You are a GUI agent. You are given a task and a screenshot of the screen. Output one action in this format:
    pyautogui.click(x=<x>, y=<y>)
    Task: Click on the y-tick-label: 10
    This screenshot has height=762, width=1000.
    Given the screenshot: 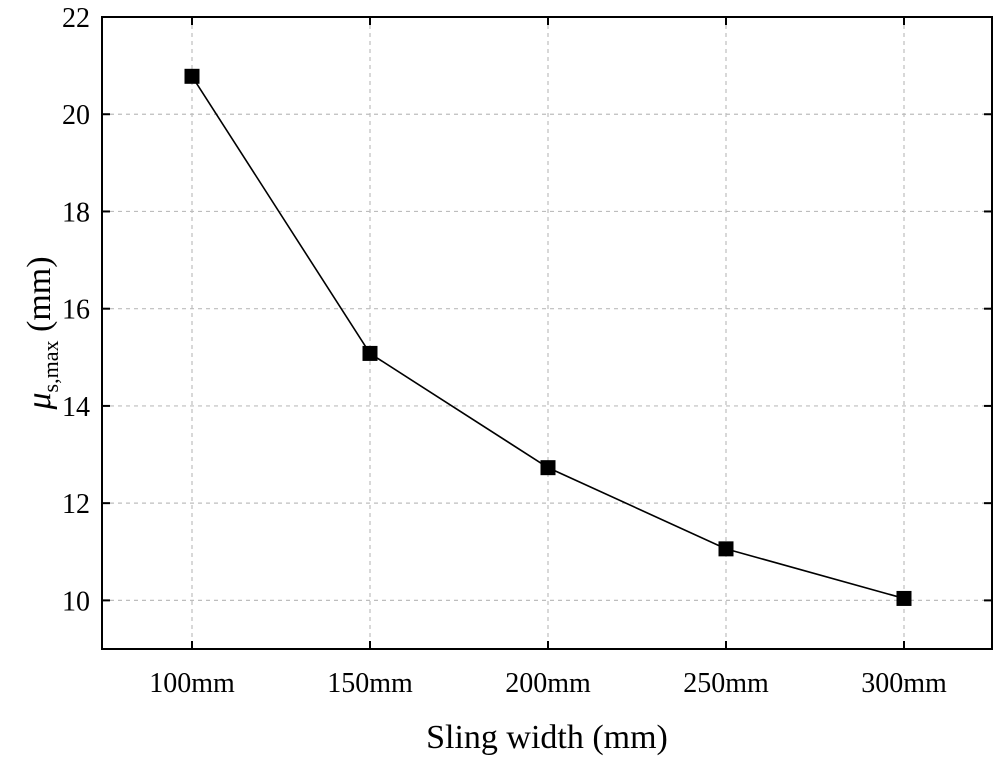 What is the action you would take?
    pyautogui.click(x=76, y=601)
    